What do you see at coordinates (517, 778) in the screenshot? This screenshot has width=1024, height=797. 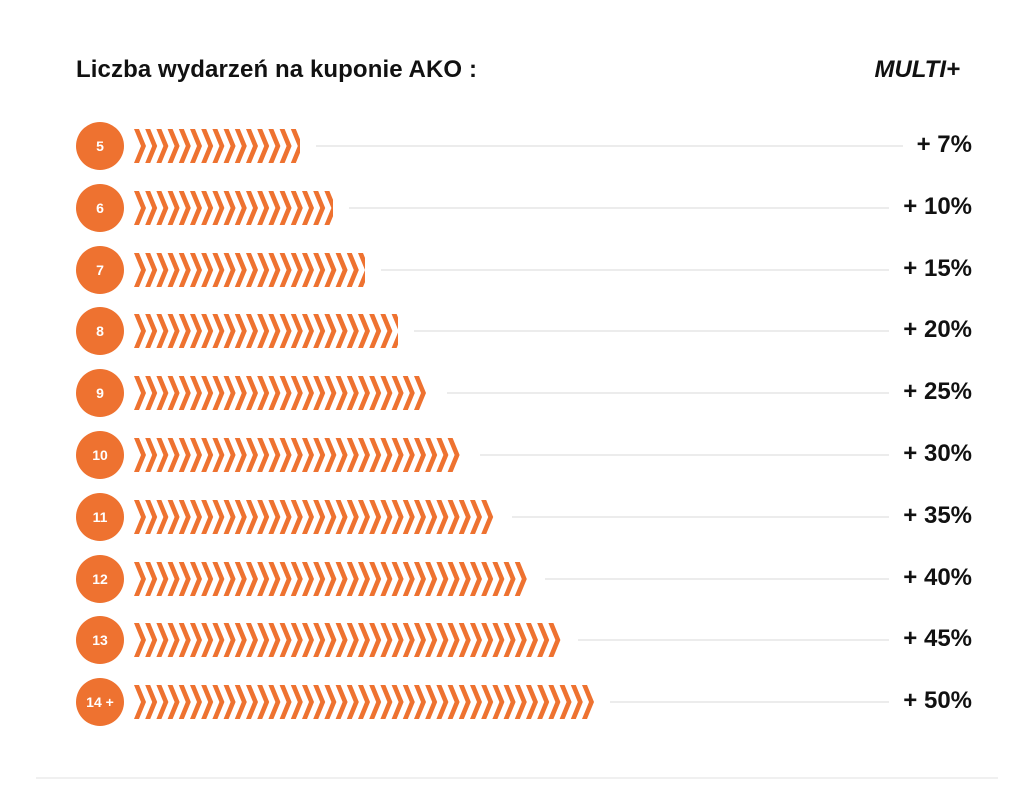 I see `bottom-divider` at bounding box center [517, 778].